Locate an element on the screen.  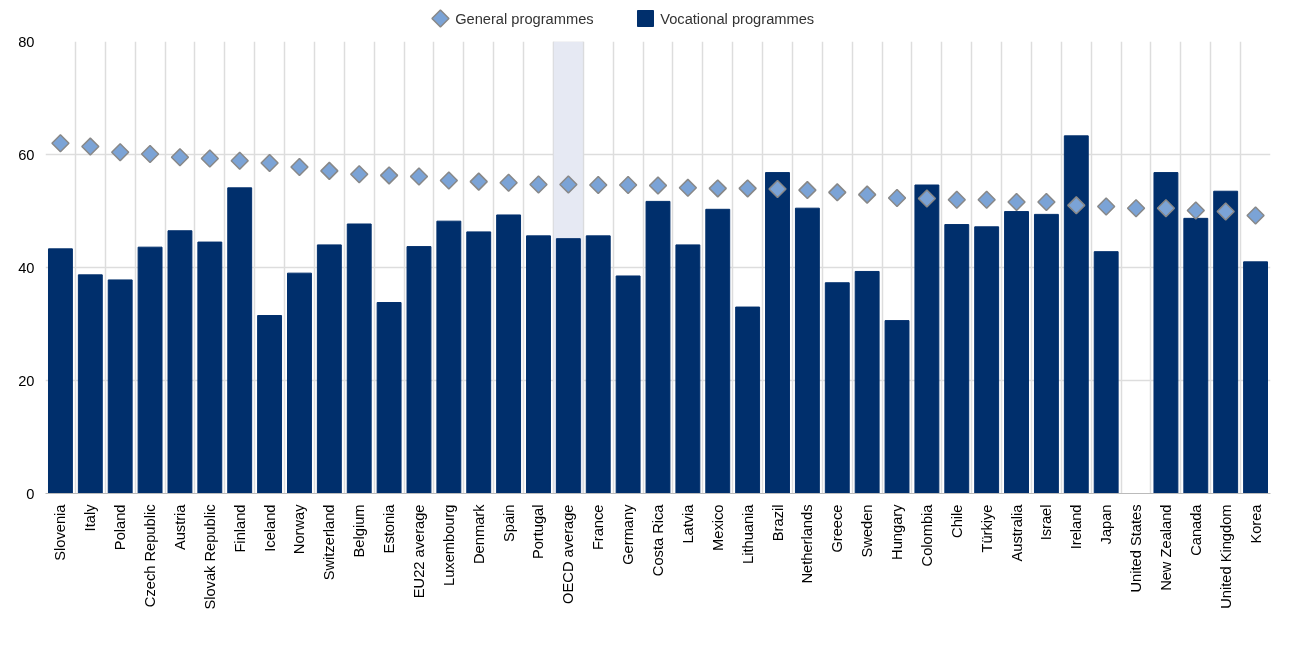
x-tick-label: Germany is located at coordinates (628, 534).